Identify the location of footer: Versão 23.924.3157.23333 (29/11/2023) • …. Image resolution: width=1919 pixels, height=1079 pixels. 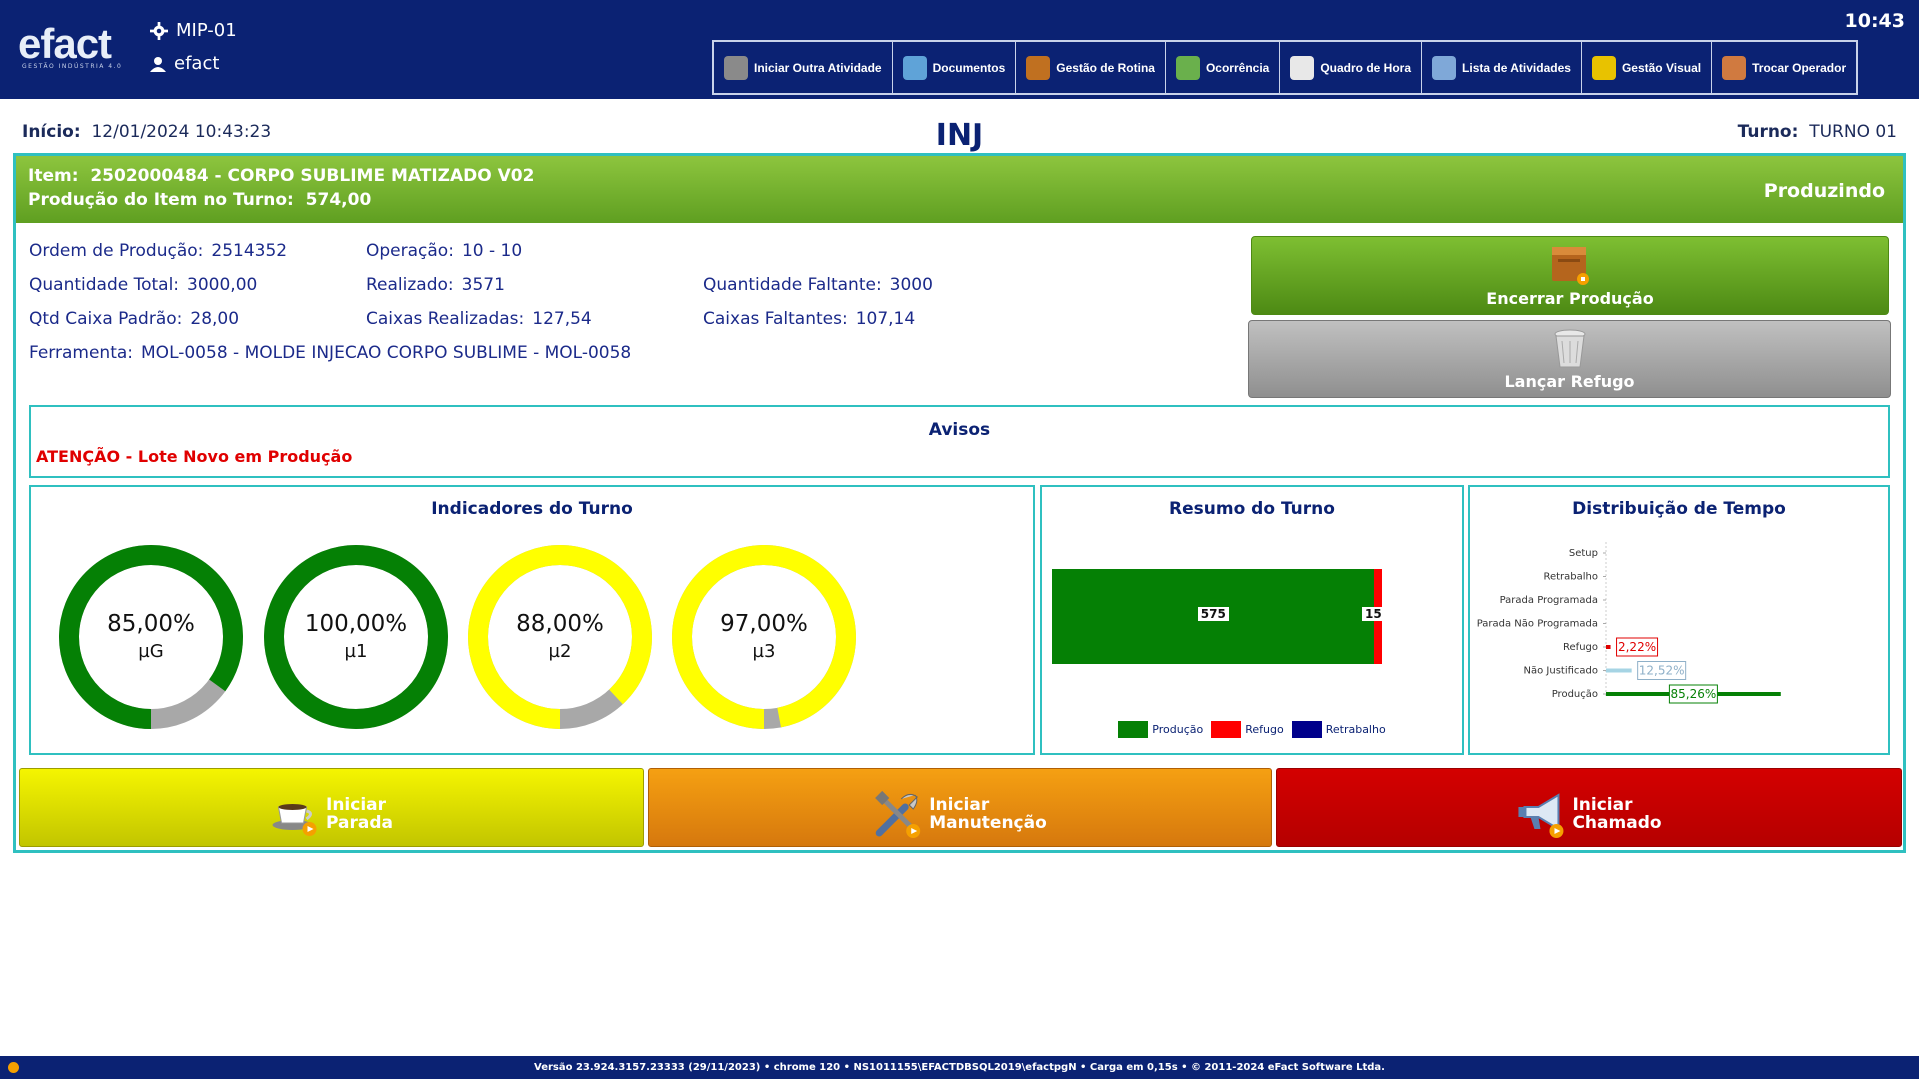
(959, 1067).